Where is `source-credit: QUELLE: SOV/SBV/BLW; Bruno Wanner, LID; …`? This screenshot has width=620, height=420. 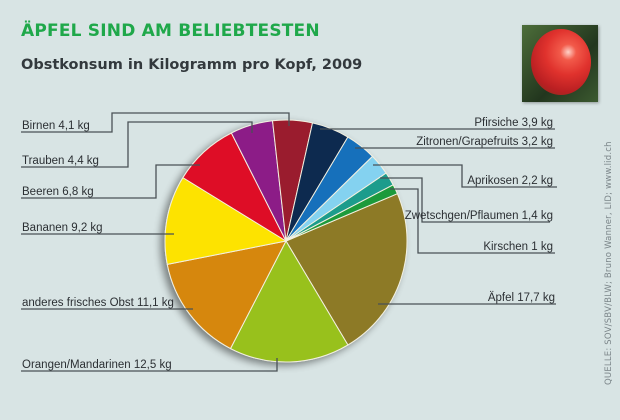 source-credit: QUELLE: SOV/SBV/BLW; Bruno Wanner, LID; … is located at coordinates (609, 263).